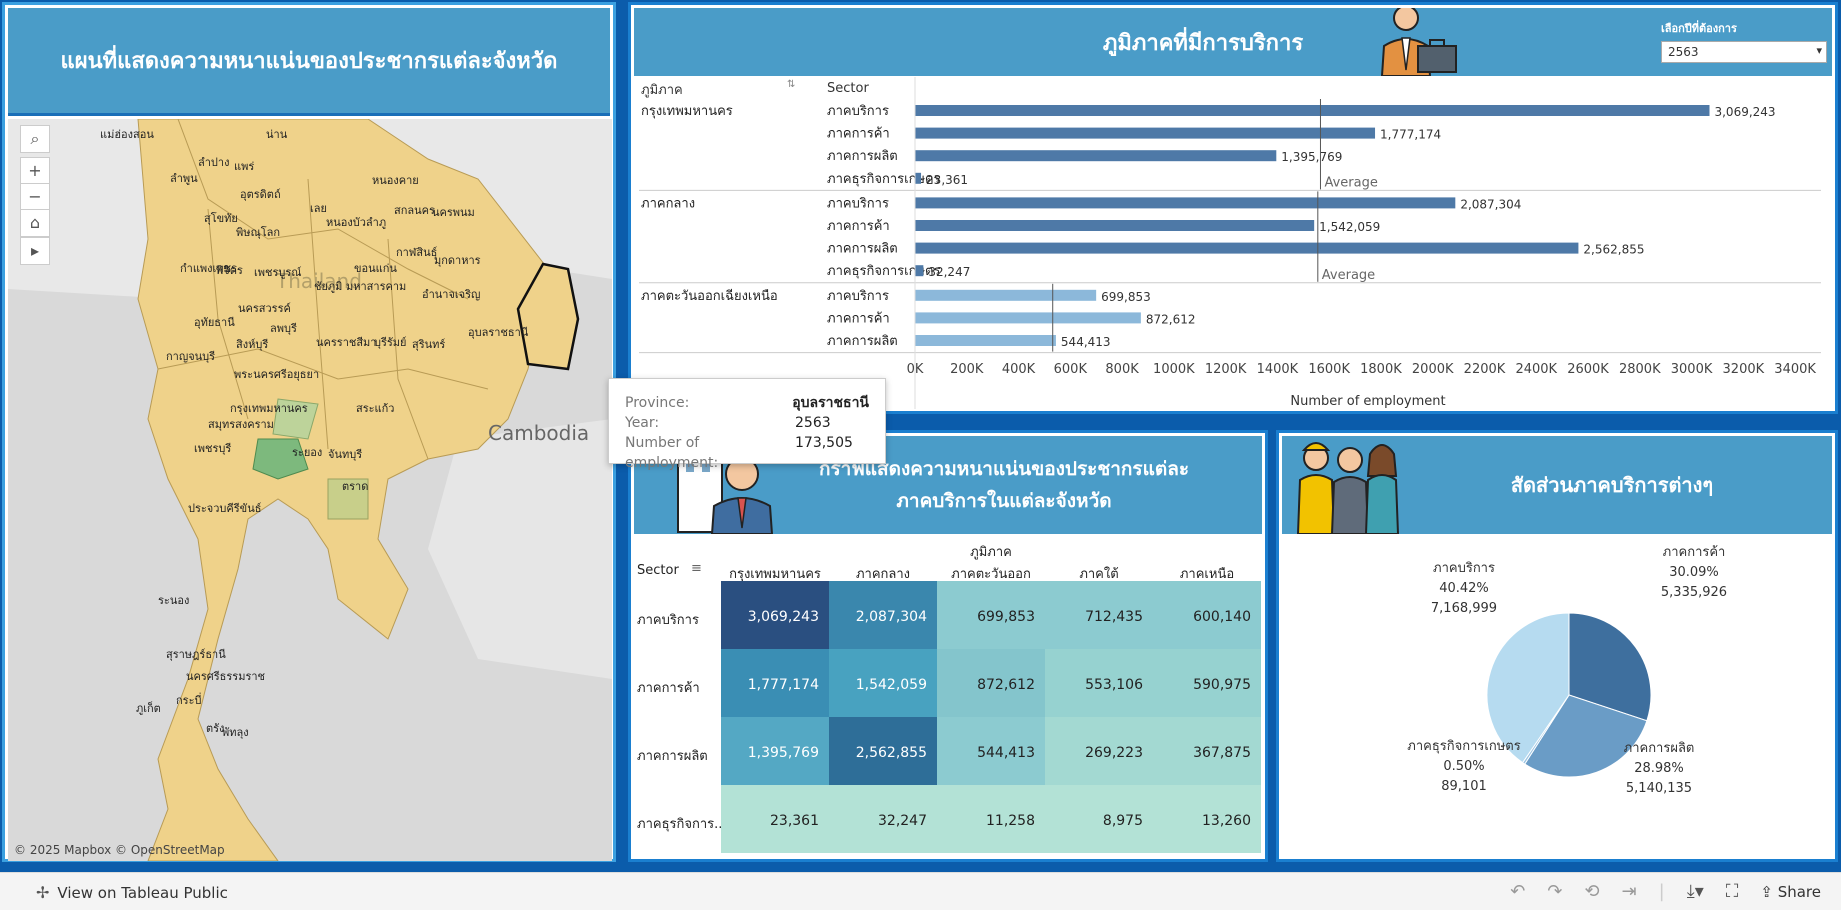 The width and height of the screenshot is (1841, 910). What do you see at coordinates (235, 732) in the screenshot?
I see `province-label: พัทลุง` at bounding box center [235, 732].